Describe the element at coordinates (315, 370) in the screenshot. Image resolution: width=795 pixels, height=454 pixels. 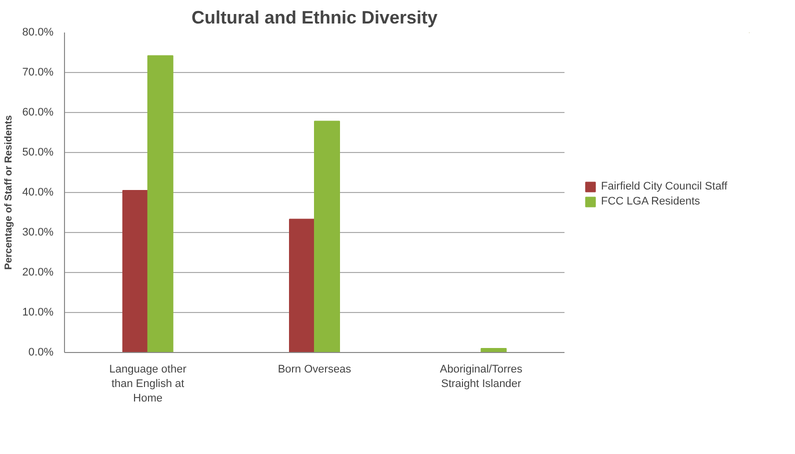
I see `x-tick-label: Born Overseas` at that location.